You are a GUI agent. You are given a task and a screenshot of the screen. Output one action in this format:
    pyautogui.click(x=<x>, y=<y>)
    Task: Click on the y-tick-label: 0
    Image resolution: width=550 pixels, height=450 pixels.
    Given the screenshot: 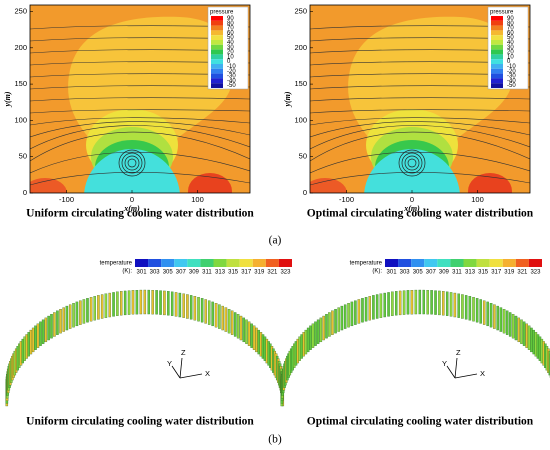 What is the action you would take?
    pyautogui.click(x=25, y=192)
    